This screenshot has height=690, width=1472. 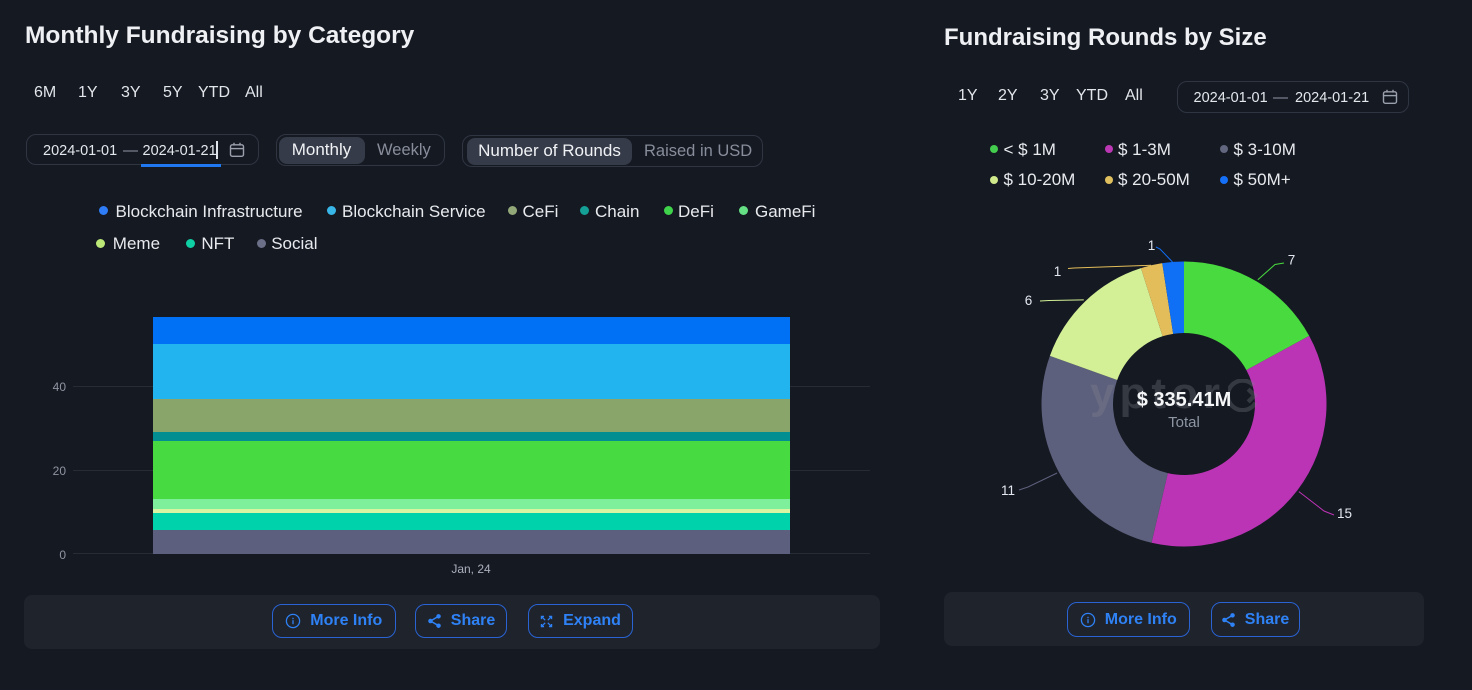 I want to click on svg-text: 11, so click(x=1008, y=490).